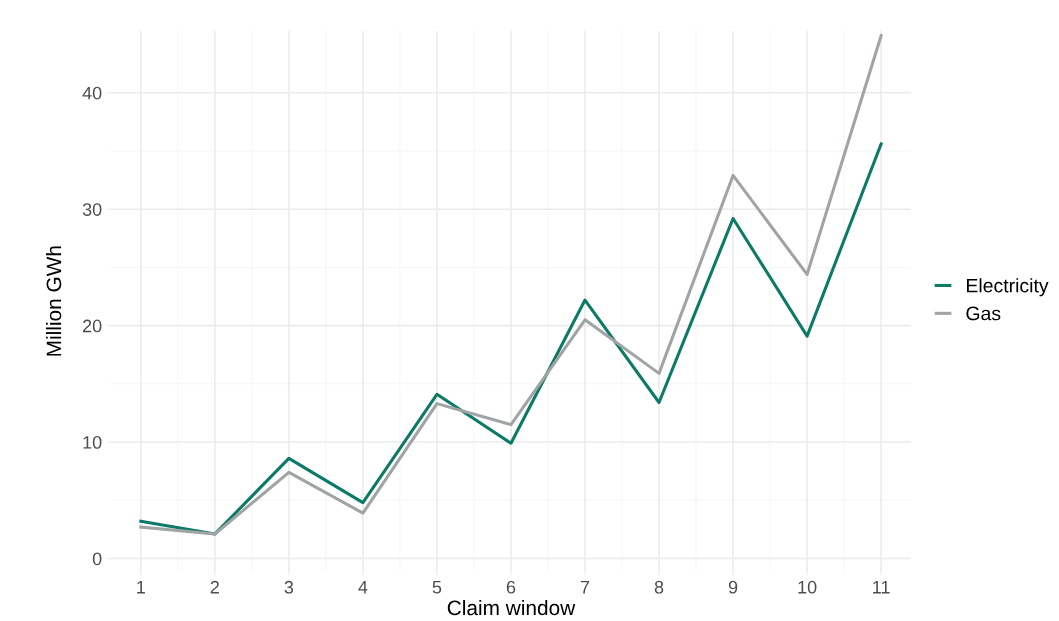 Image resolution: width=1059 pixels, height=621 pixels. Describe the element at coordinates (881, 587) in the screenshot. I see `x-tick-label: 11` at that location.